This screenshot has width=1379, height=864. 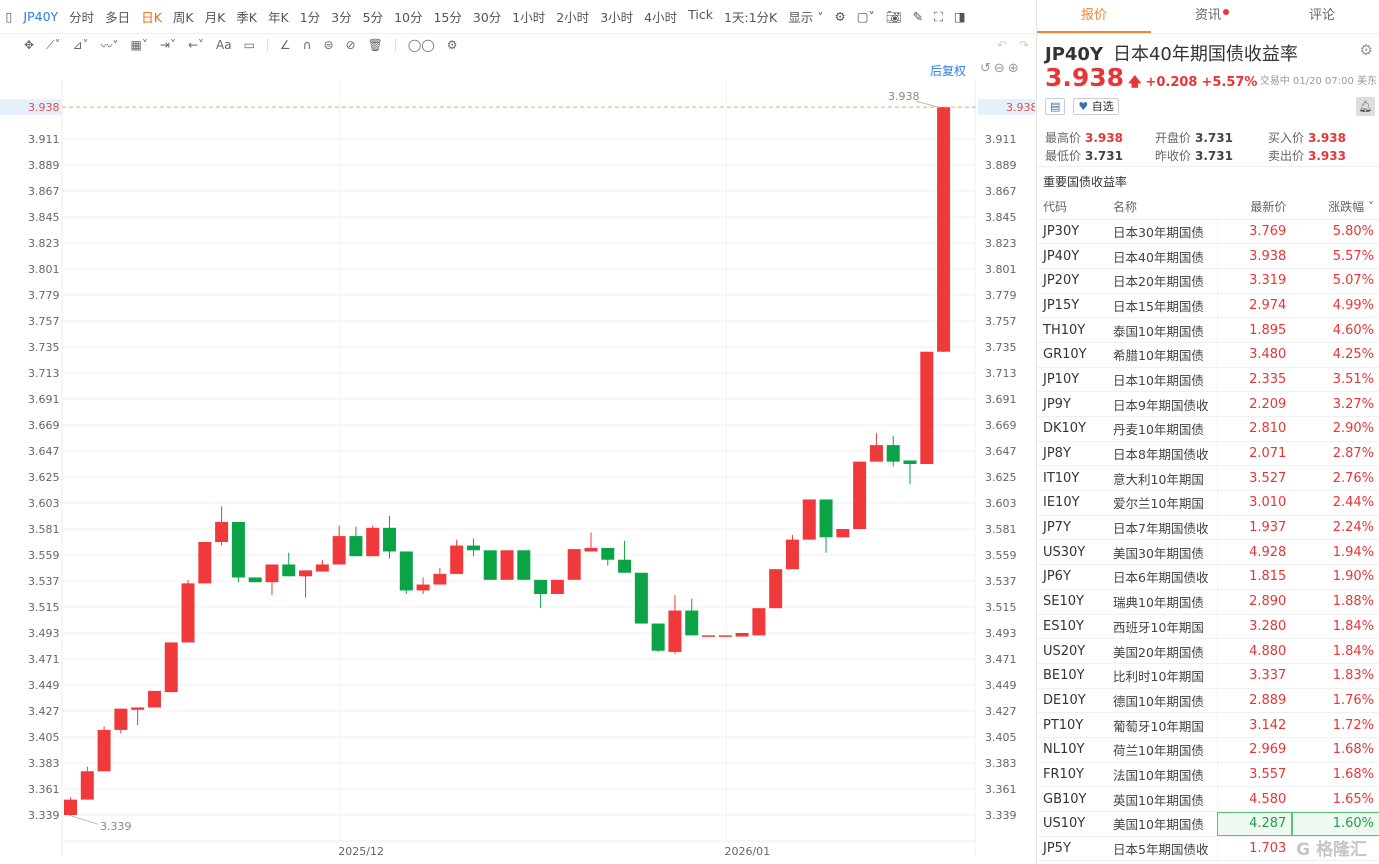 What do you see at coordinates (573, 17) in the screenshot?
I see `period-14: 2小时` at bounding box center [573, 17].